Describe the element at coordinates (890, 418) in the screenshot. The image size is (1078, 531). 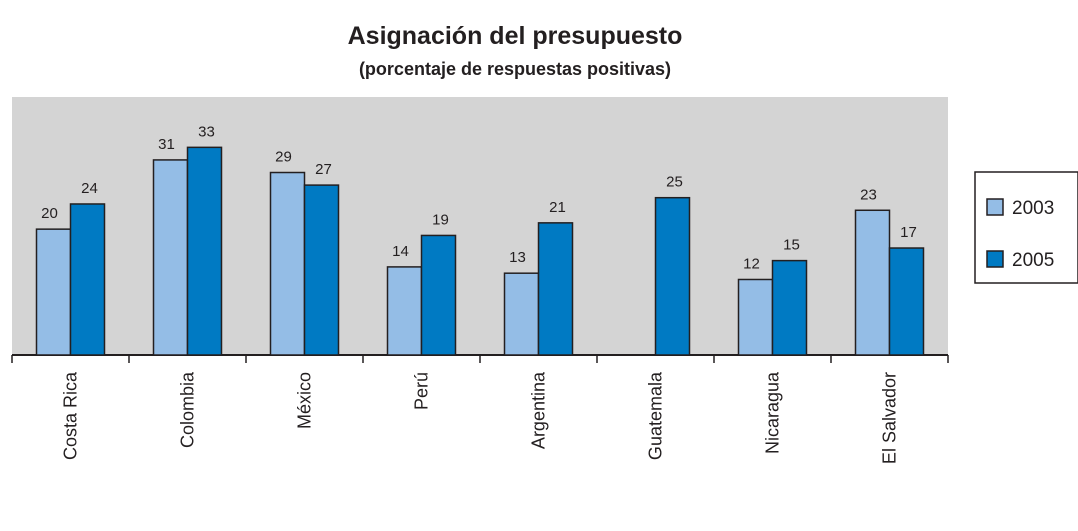
I see `x-tick-label: El Salvador` at that location.